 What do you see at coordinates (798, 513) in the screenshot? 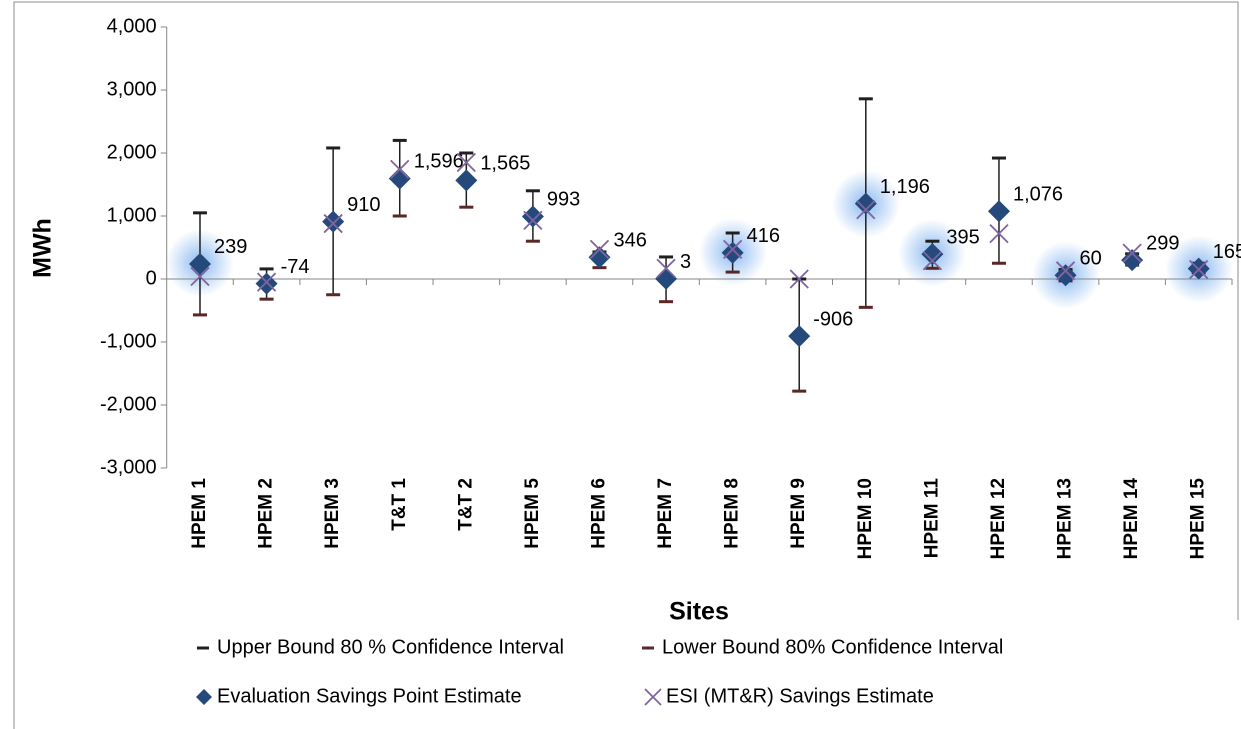
I see `x-tick-label: HPEM 9` at bounding box center [798, 513].